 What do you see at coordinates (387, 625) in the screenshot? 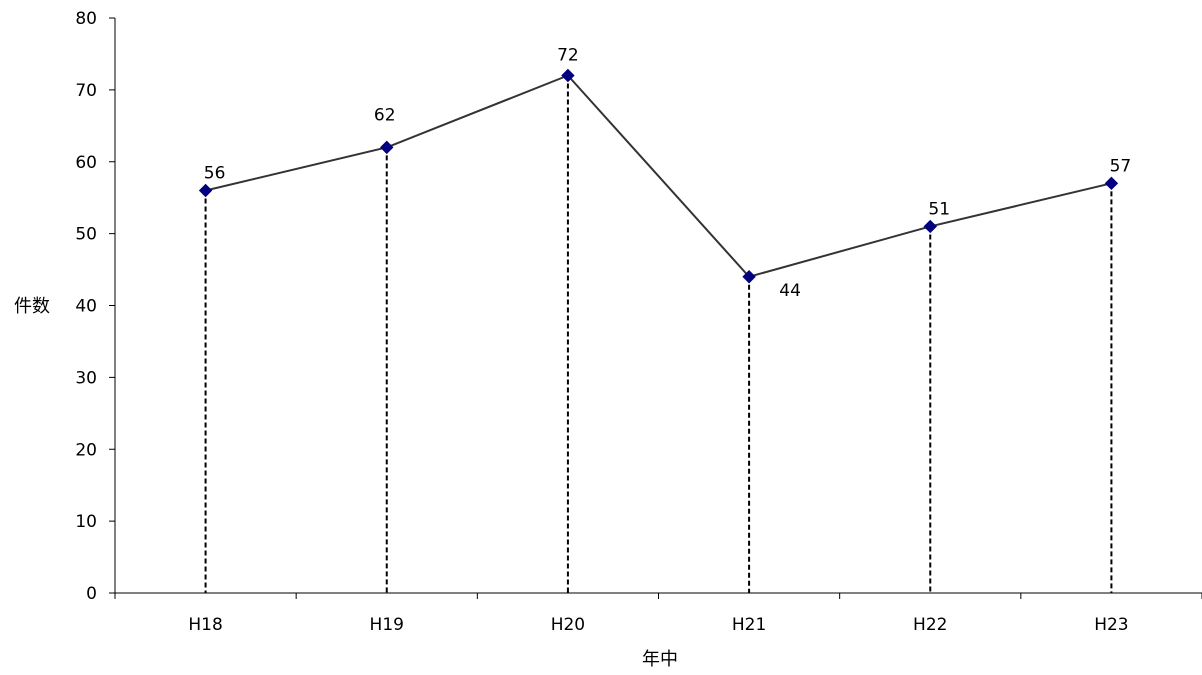
I see `x-tick-label: H19` at bounding box center [387, 625].